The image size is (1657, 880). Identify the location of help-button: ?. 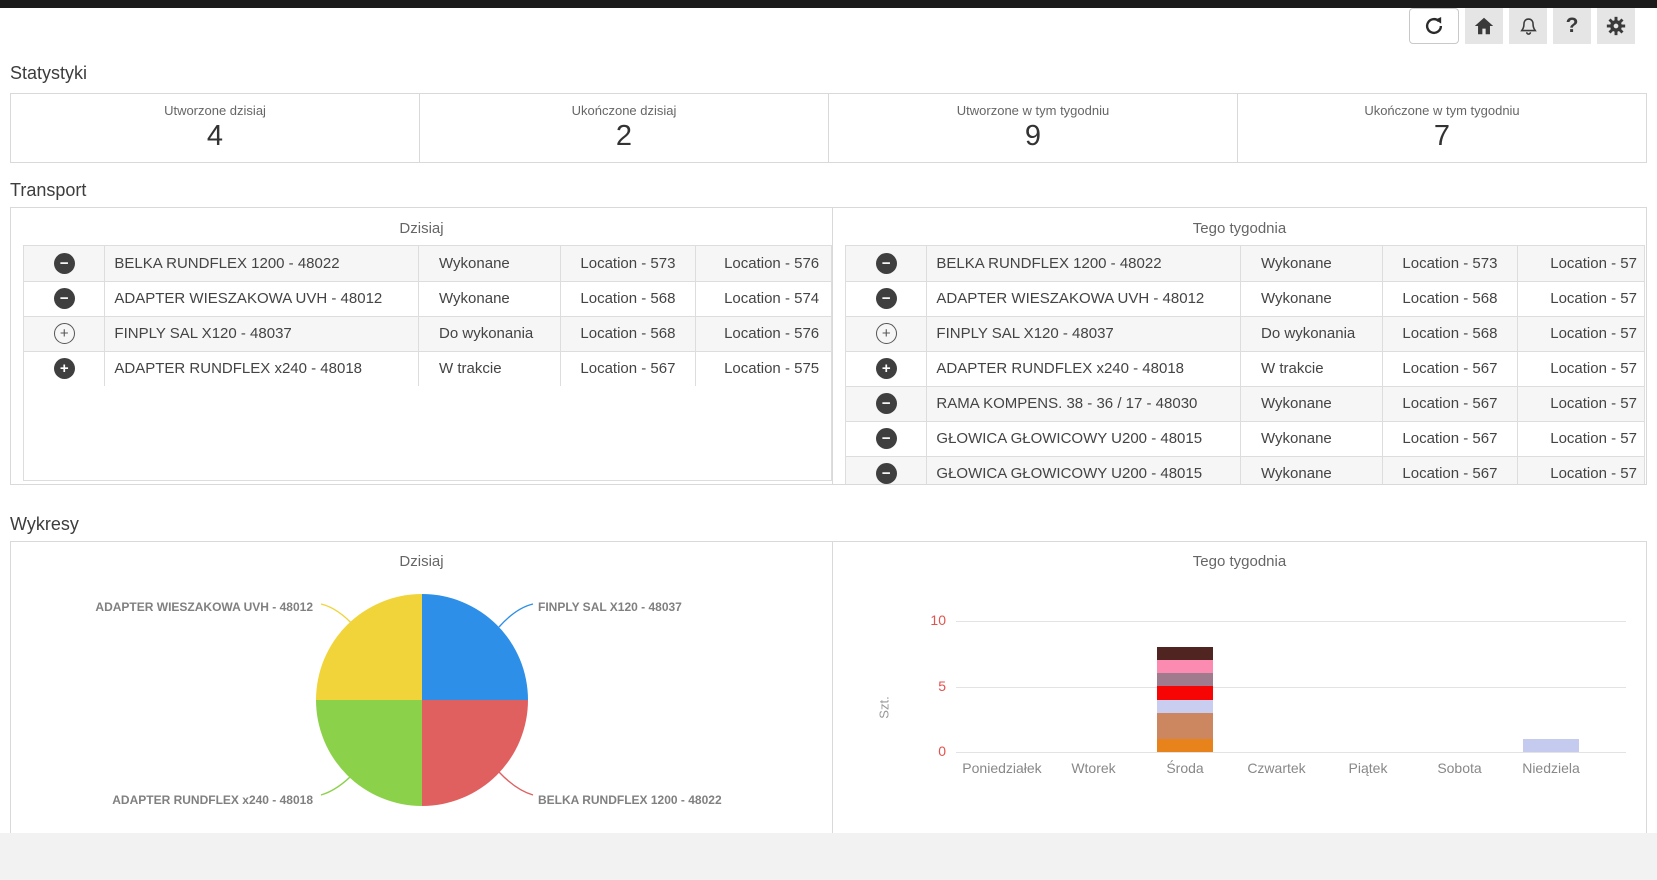
(1572, 26).